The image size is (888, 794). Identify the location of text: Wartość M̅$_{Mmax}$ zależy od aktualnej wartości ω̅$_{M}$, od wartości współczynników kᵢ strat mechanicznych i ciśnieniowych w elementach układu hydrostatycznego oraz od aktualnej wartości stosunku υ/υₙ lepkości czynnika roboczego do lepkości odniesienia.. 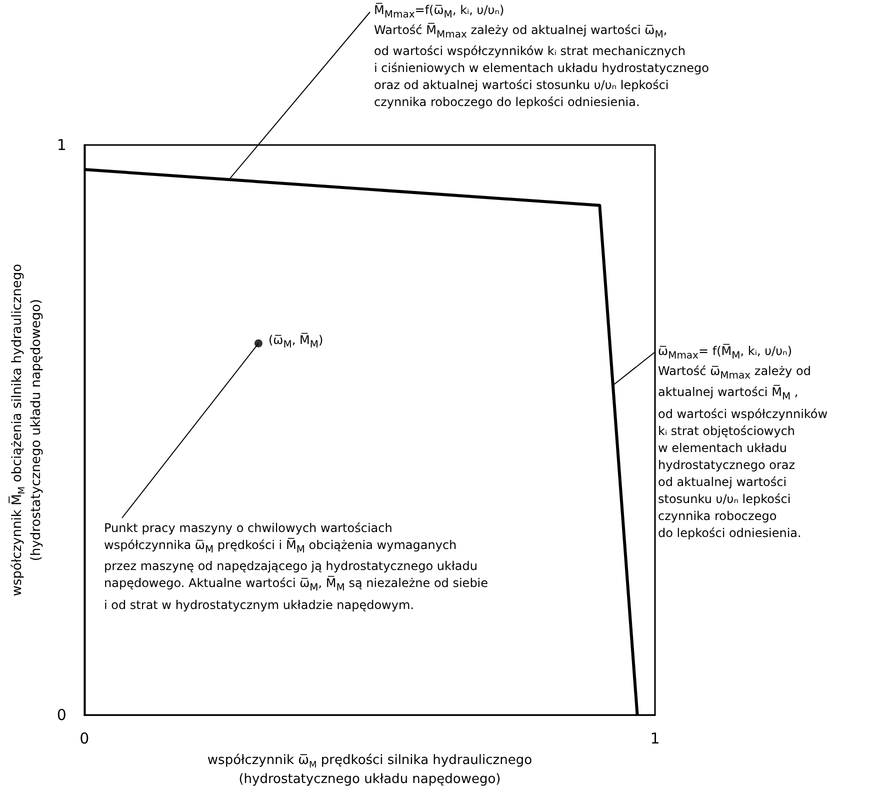
(542, 66).